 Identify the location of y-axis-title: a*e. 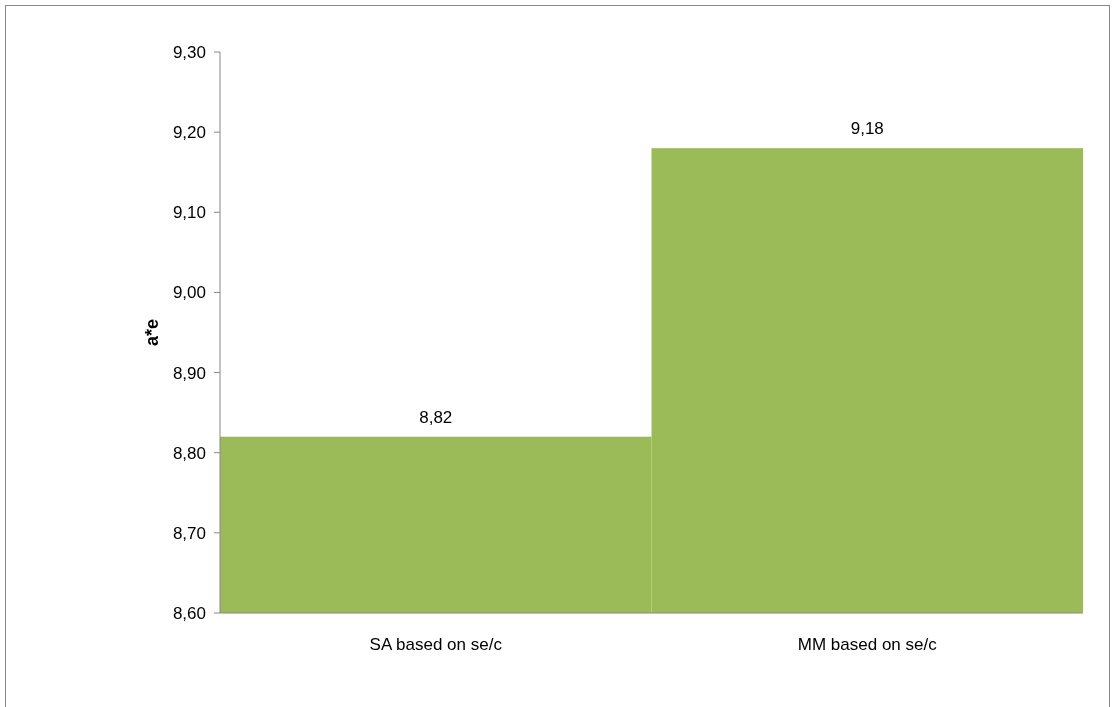
(152, 332).